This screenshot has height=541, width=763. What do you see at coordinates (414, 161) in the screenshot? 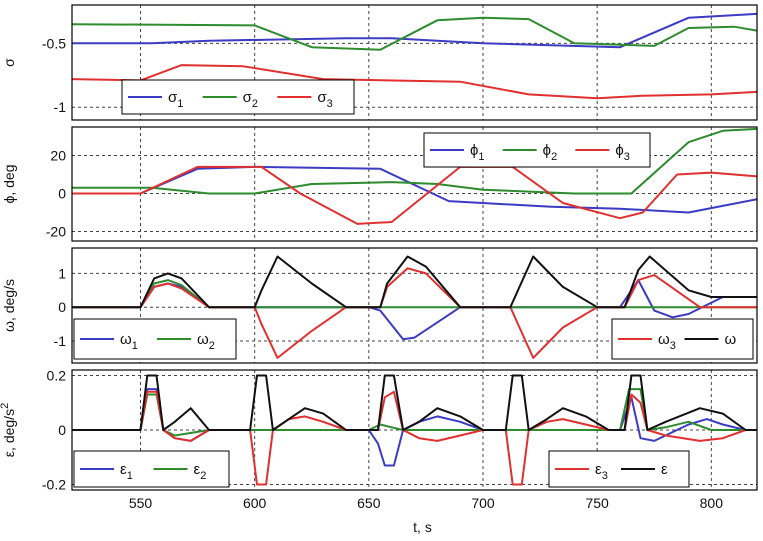
I see `series-line-ϕ2` at bounding box center [414, 161].